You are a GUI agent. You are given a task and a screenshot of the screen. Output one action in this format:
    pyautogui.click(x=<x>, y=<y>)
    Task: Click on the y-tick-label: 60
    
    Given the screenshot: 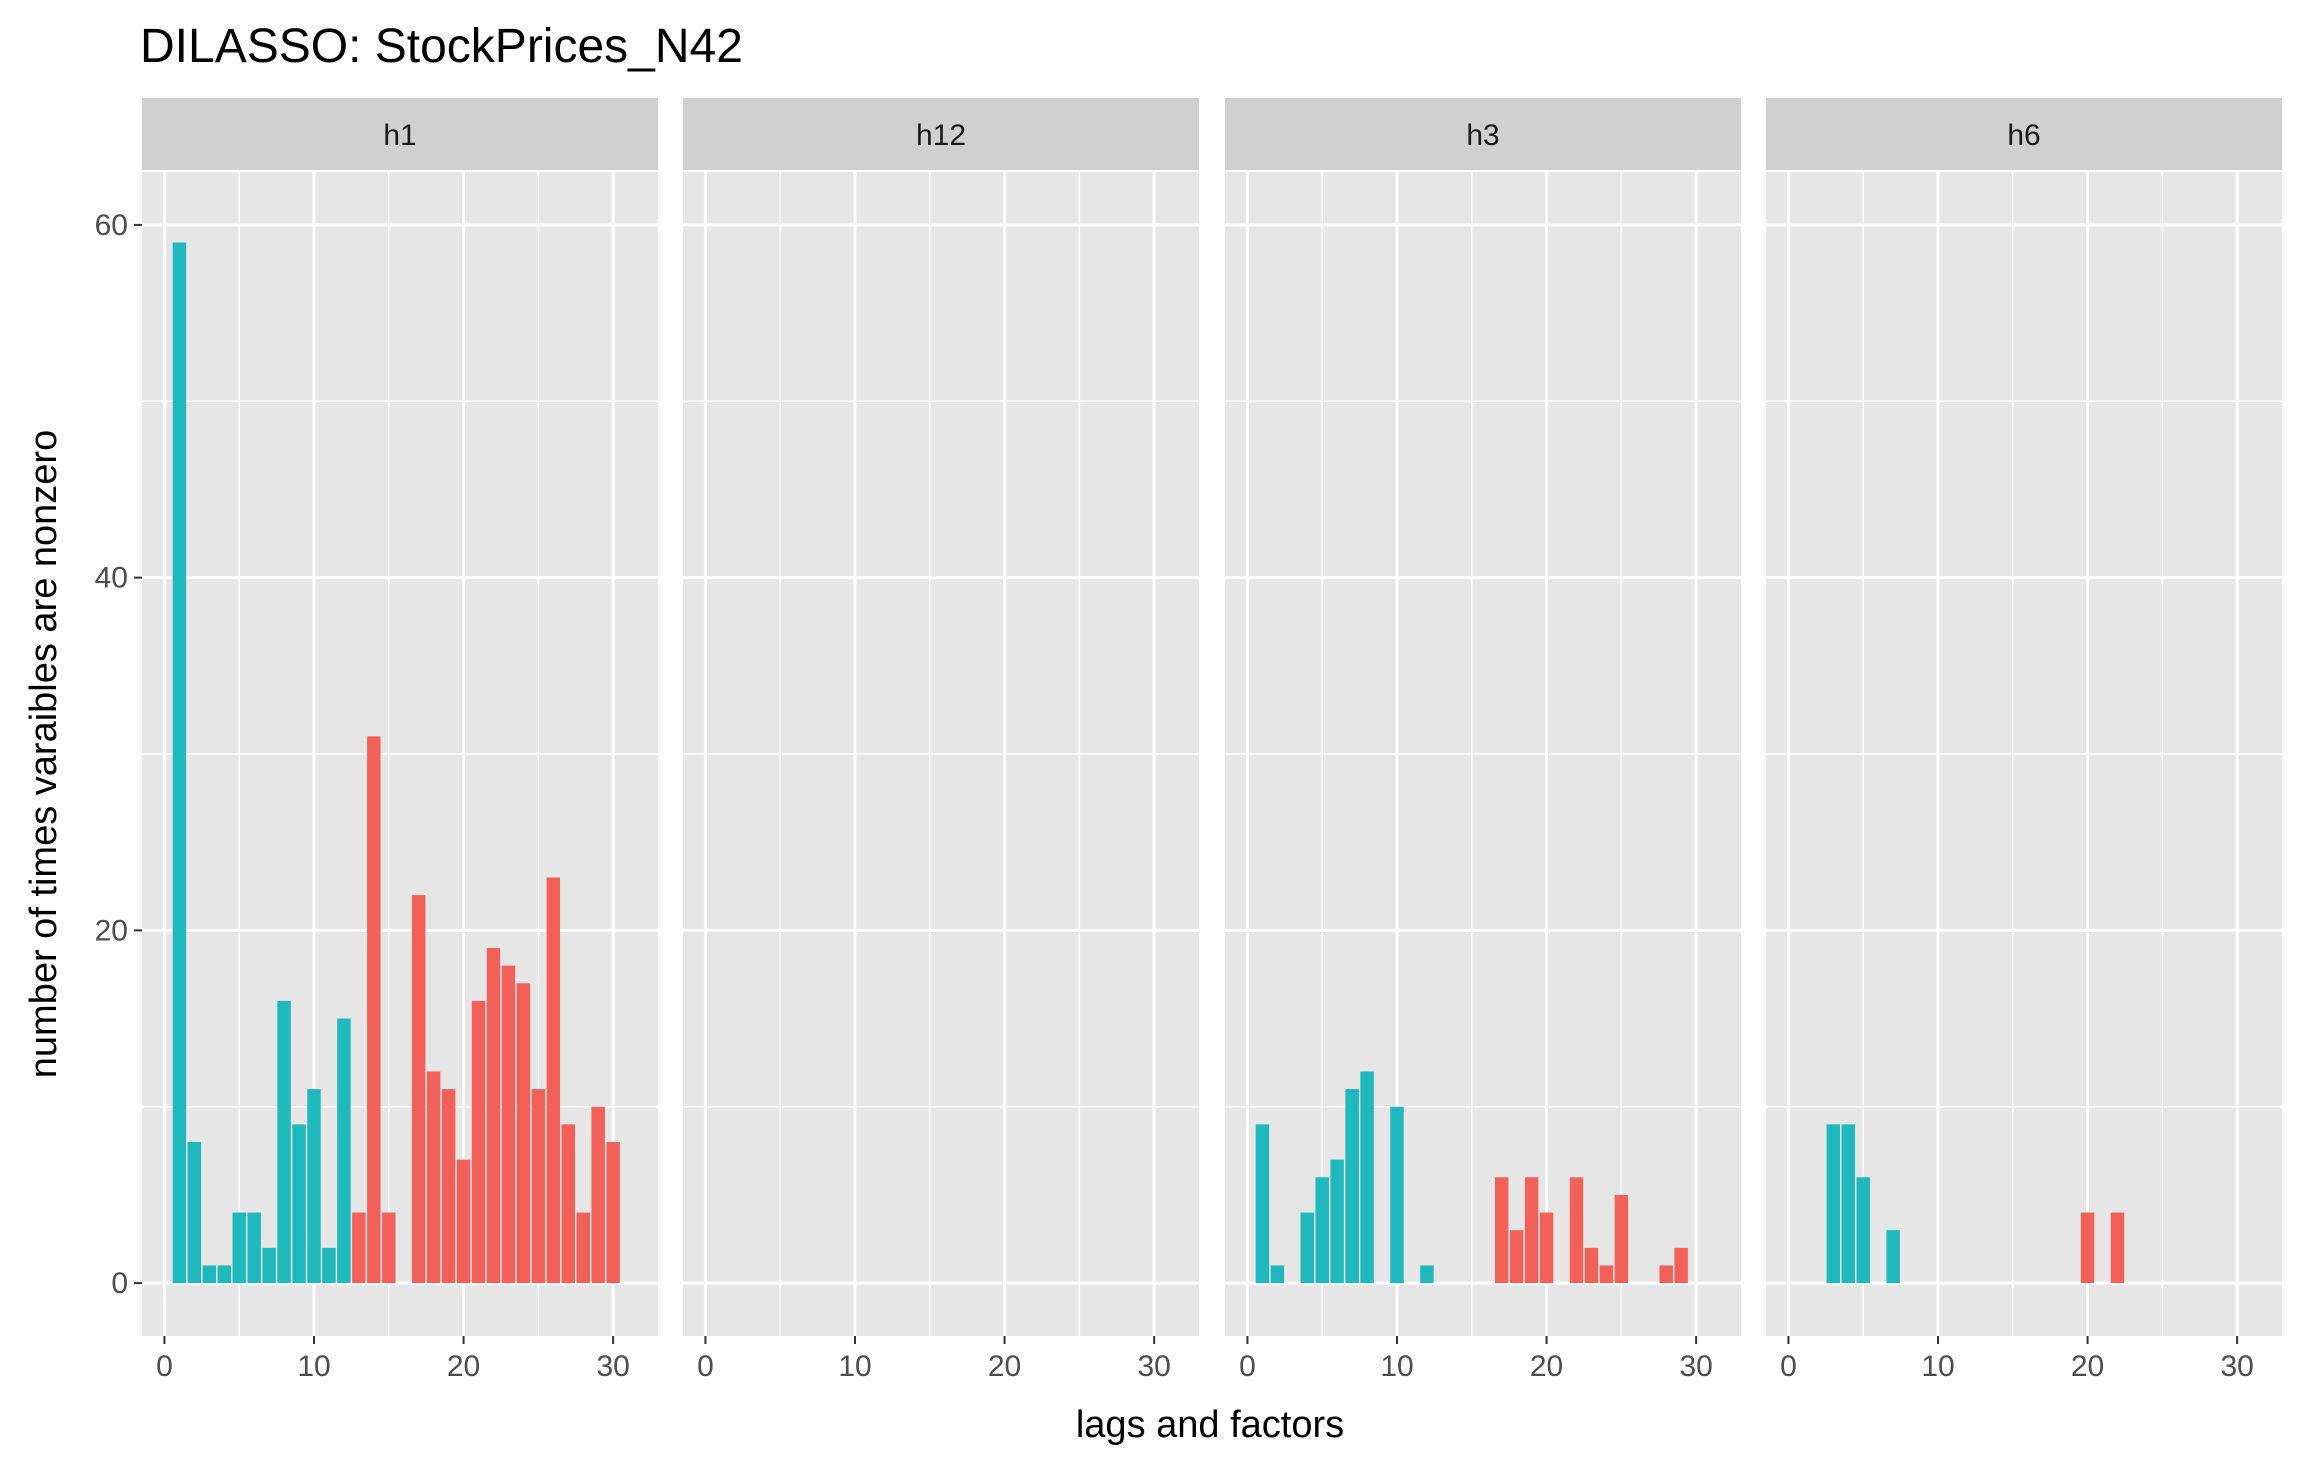 What is the action you would take?
    pyautogui.click(x=111, y=225)
    